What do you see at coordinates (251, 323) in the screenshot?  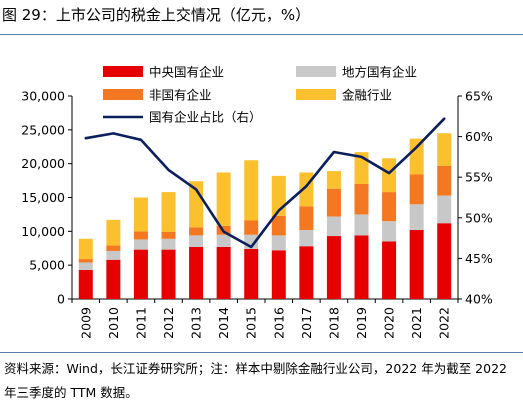 I see `x-axis-tick-label: 2015` at bounding box center [251, 323].